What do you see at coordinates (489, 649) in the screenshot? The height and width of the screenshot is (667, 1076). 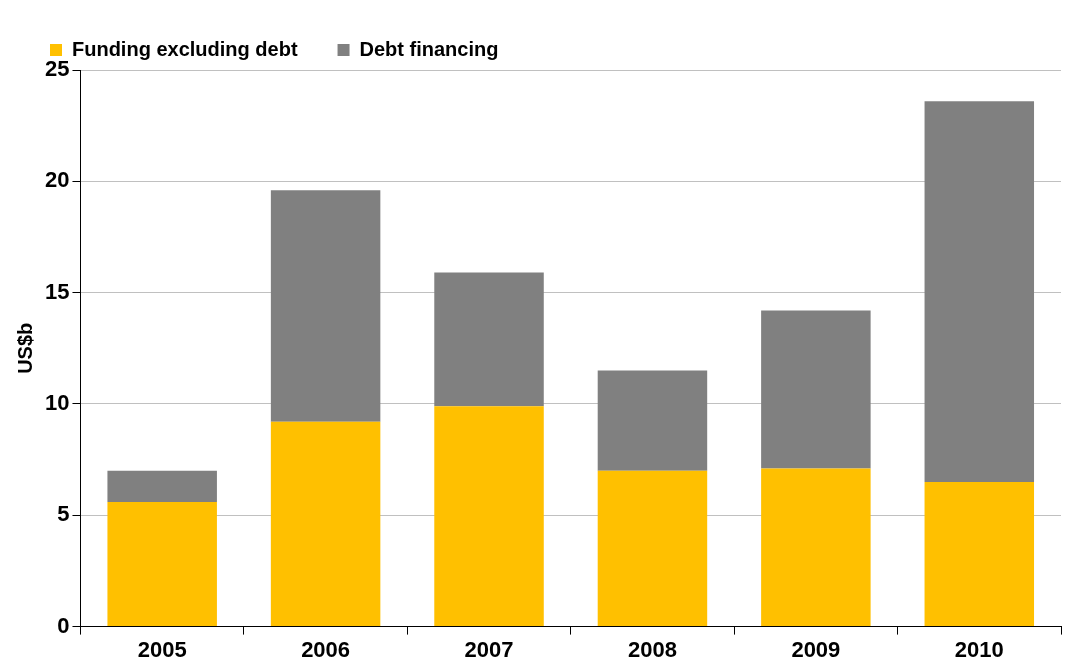 I see `x-tick-label: 2007` at bounding box center [489, 649].